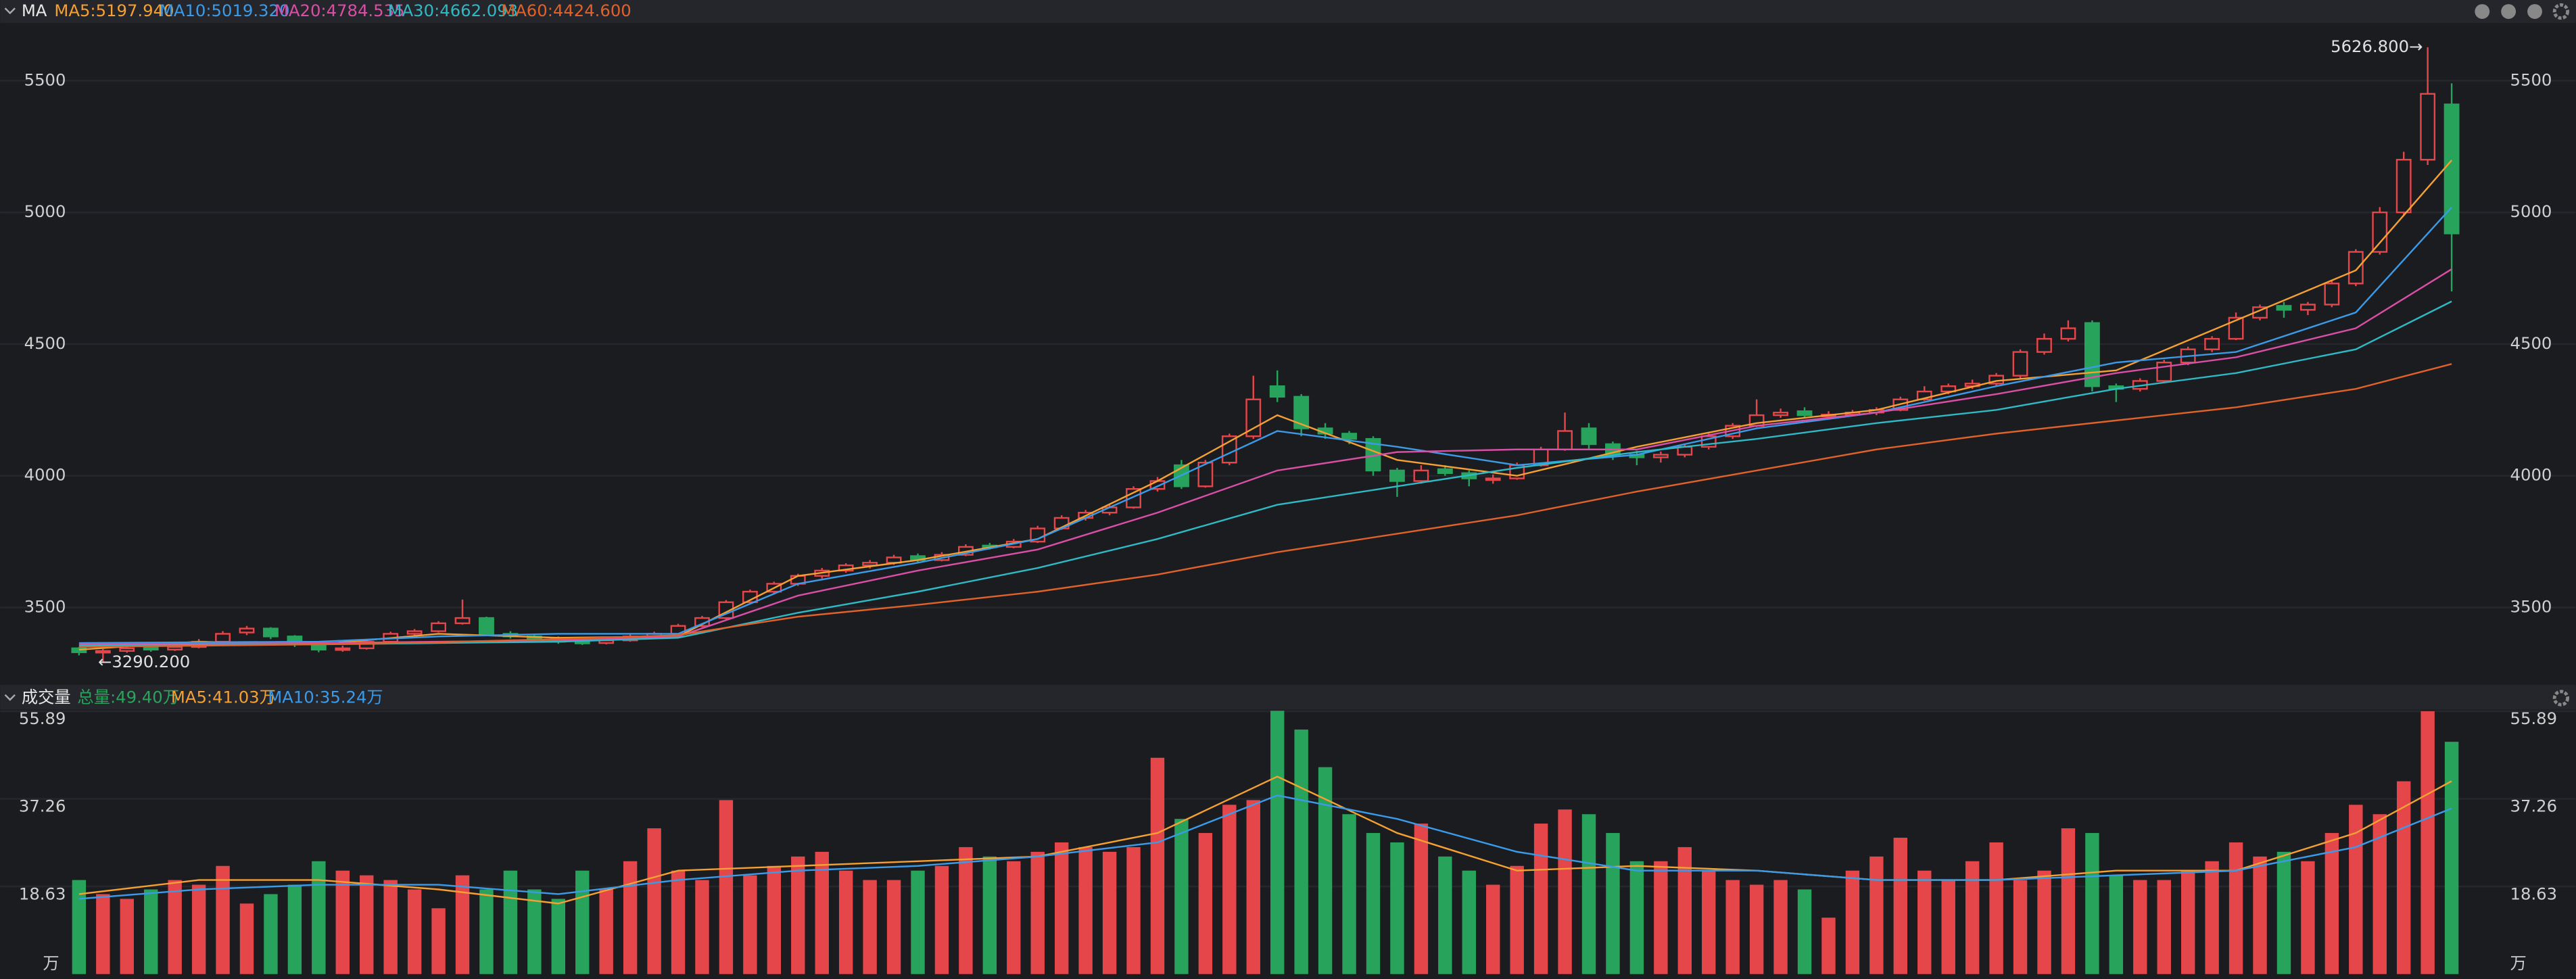 Image resolution: width=2576 pixels, height=979 pixels. What do you see at coordinates (2377, 46) in the screenshot?
I see `max-annotation: 5626.800→` at bounding box center [2377, 46].